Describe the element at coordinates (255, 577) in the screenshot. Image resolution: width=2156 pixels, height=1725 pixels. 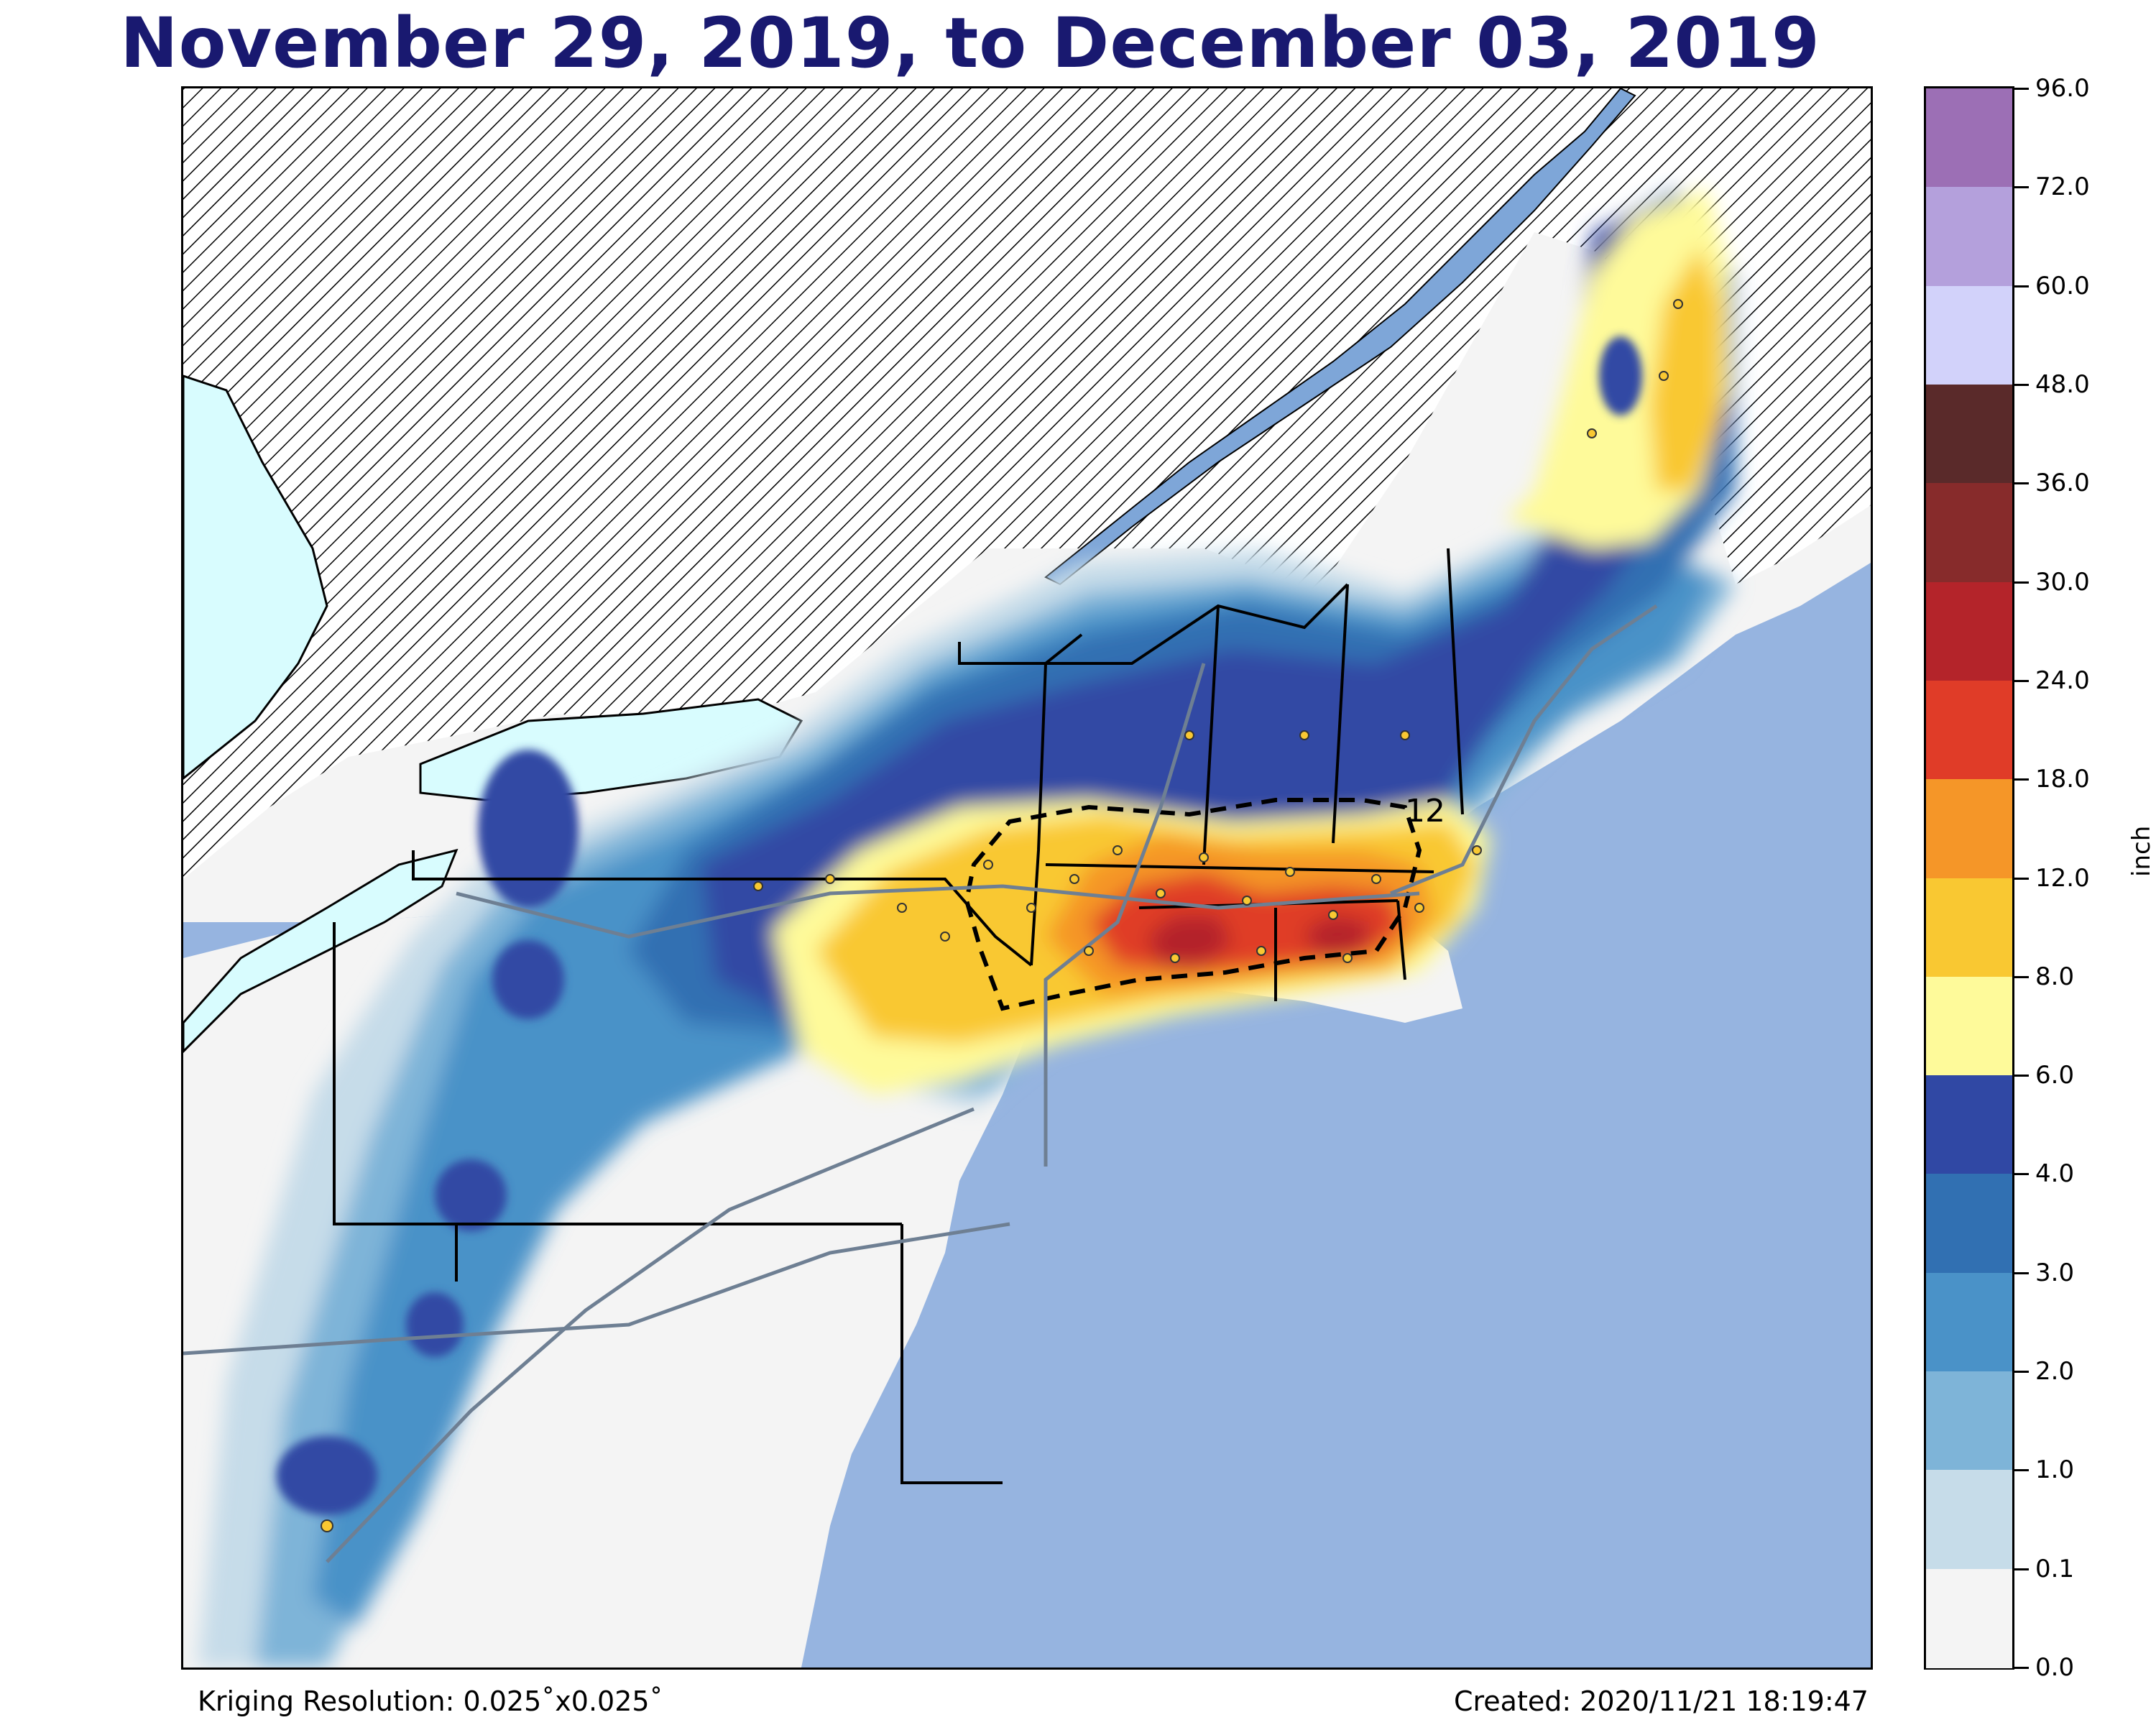
I see `lake-huron` at that location.